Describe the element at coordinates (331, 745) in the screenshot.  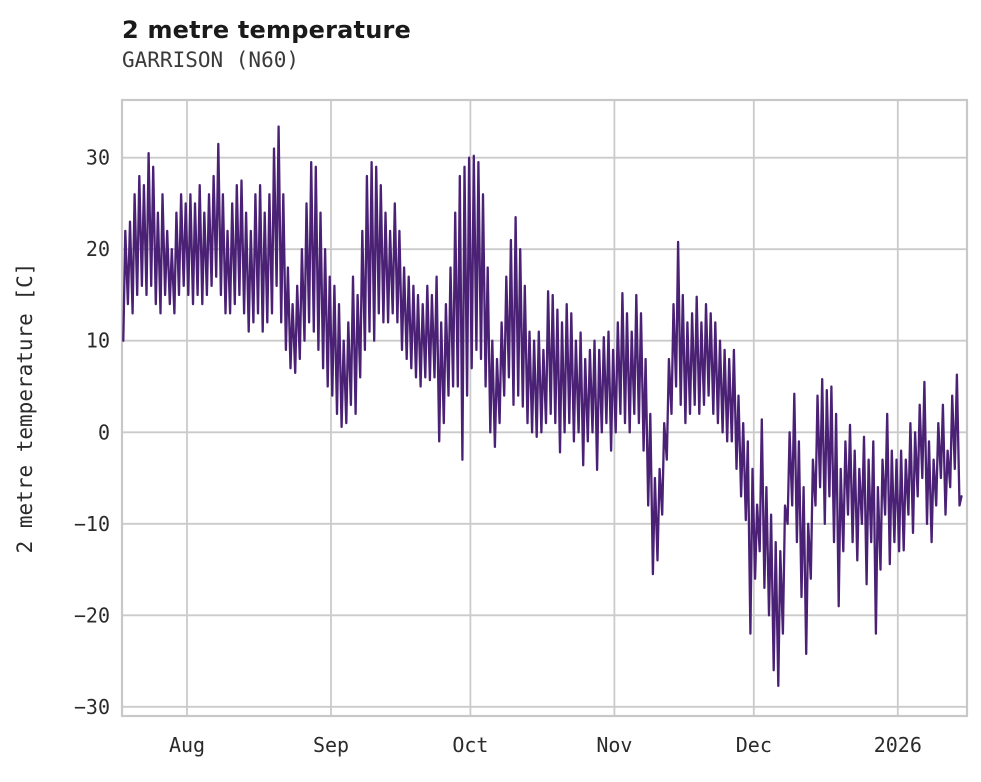
I see `x-tick-label: Sep` at that location.